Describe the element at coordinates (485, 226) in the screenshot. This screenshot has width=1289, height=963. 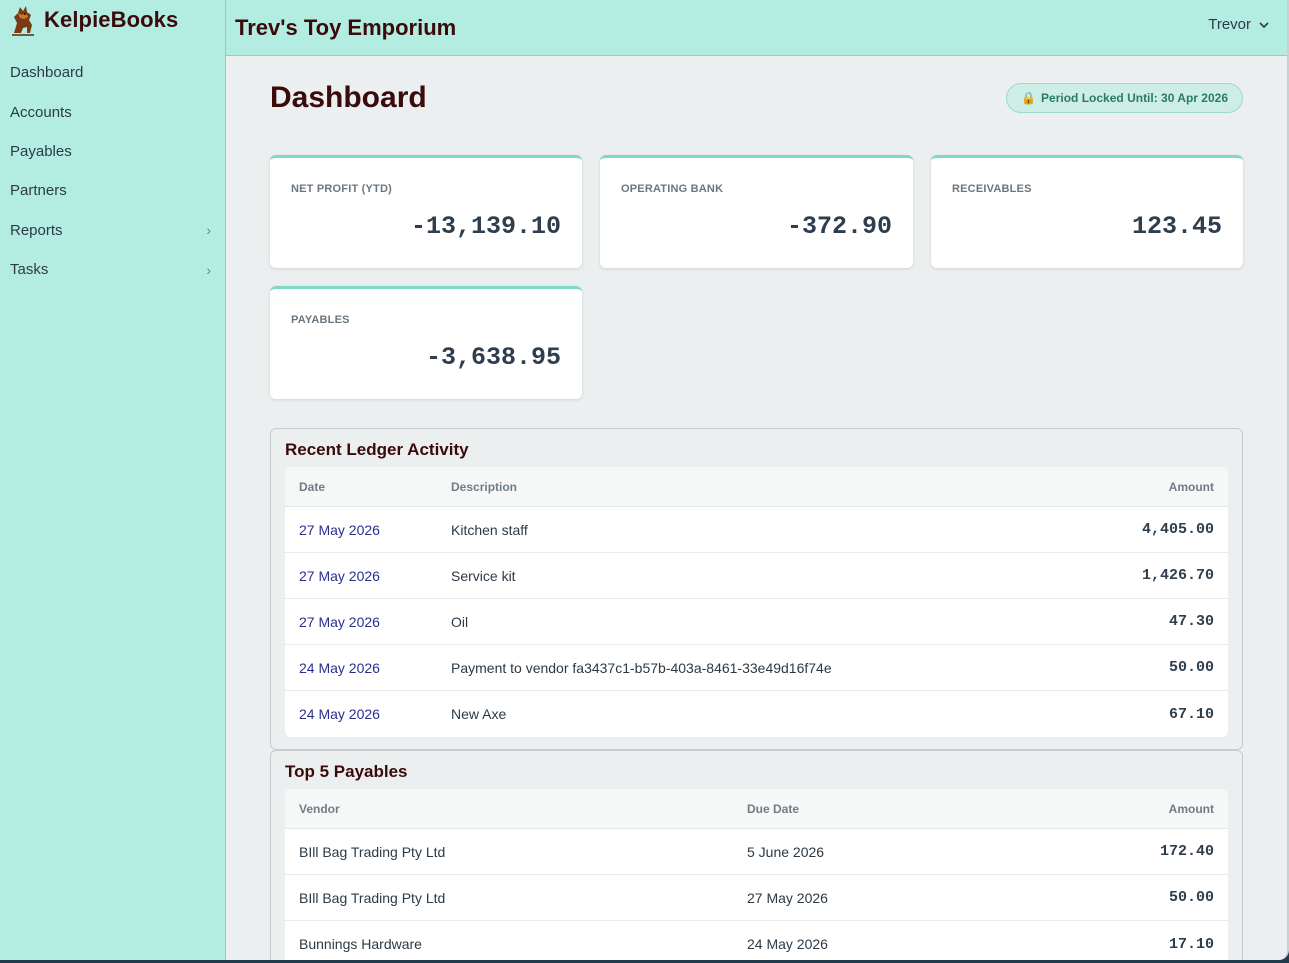
I see `kpi-value: -13,139.10` at that location.